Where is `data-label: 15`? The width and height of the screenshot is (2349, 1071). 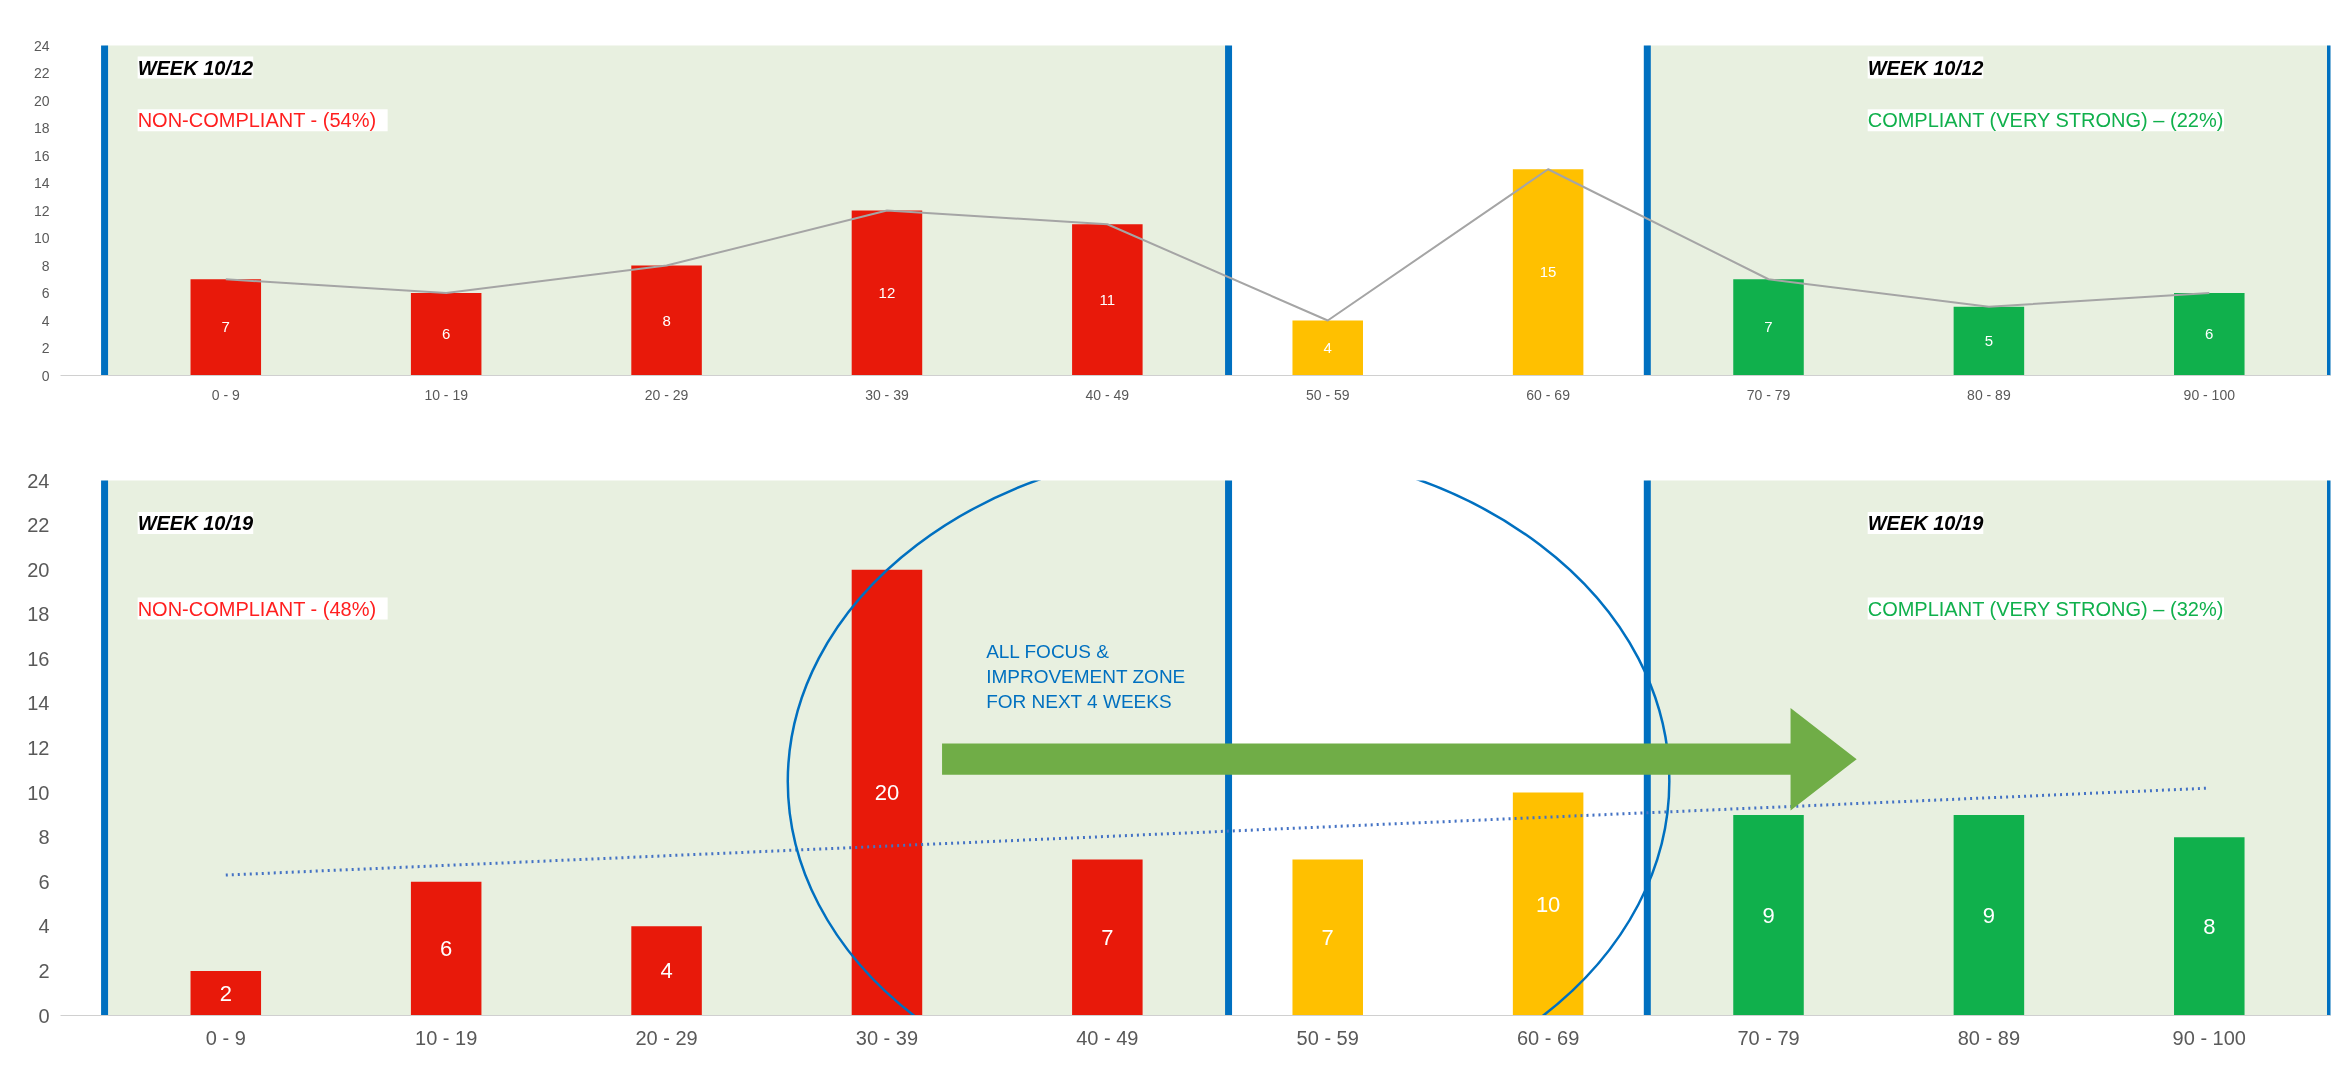 data-label: 15 is located at coordinates (1548, 272).